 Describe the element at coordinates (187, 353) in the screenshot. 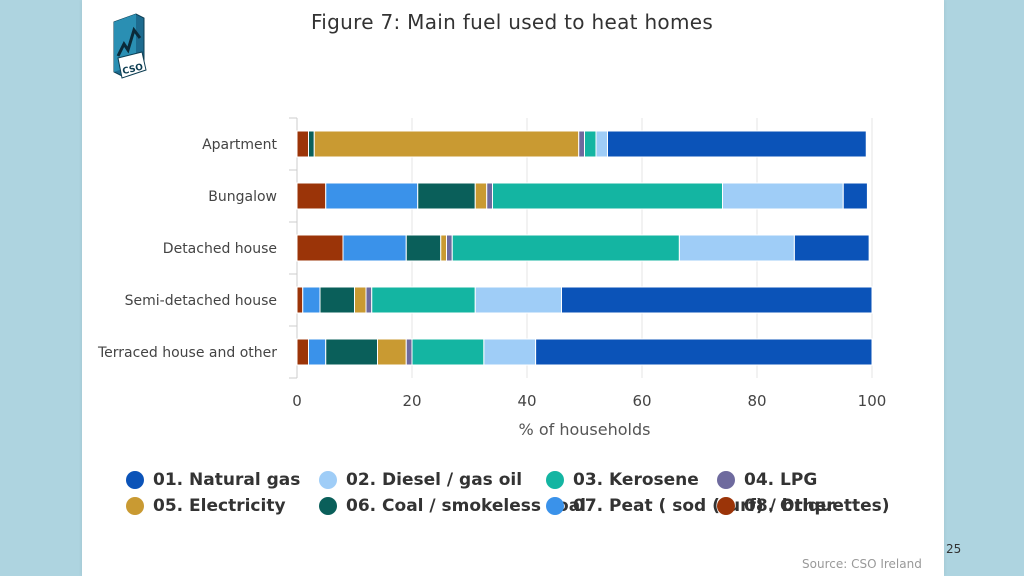

I see `category-label: Terraced house and other` at that location.